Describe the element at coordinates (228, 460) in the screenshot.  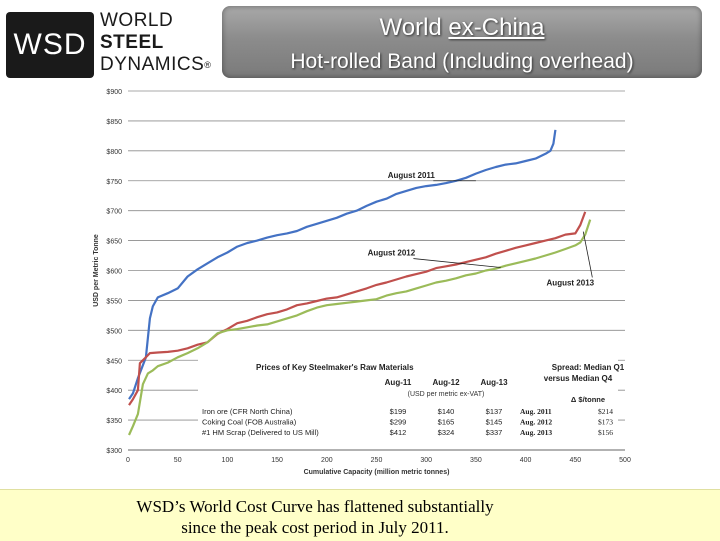
I see `x-tick-label: 100` at that location.